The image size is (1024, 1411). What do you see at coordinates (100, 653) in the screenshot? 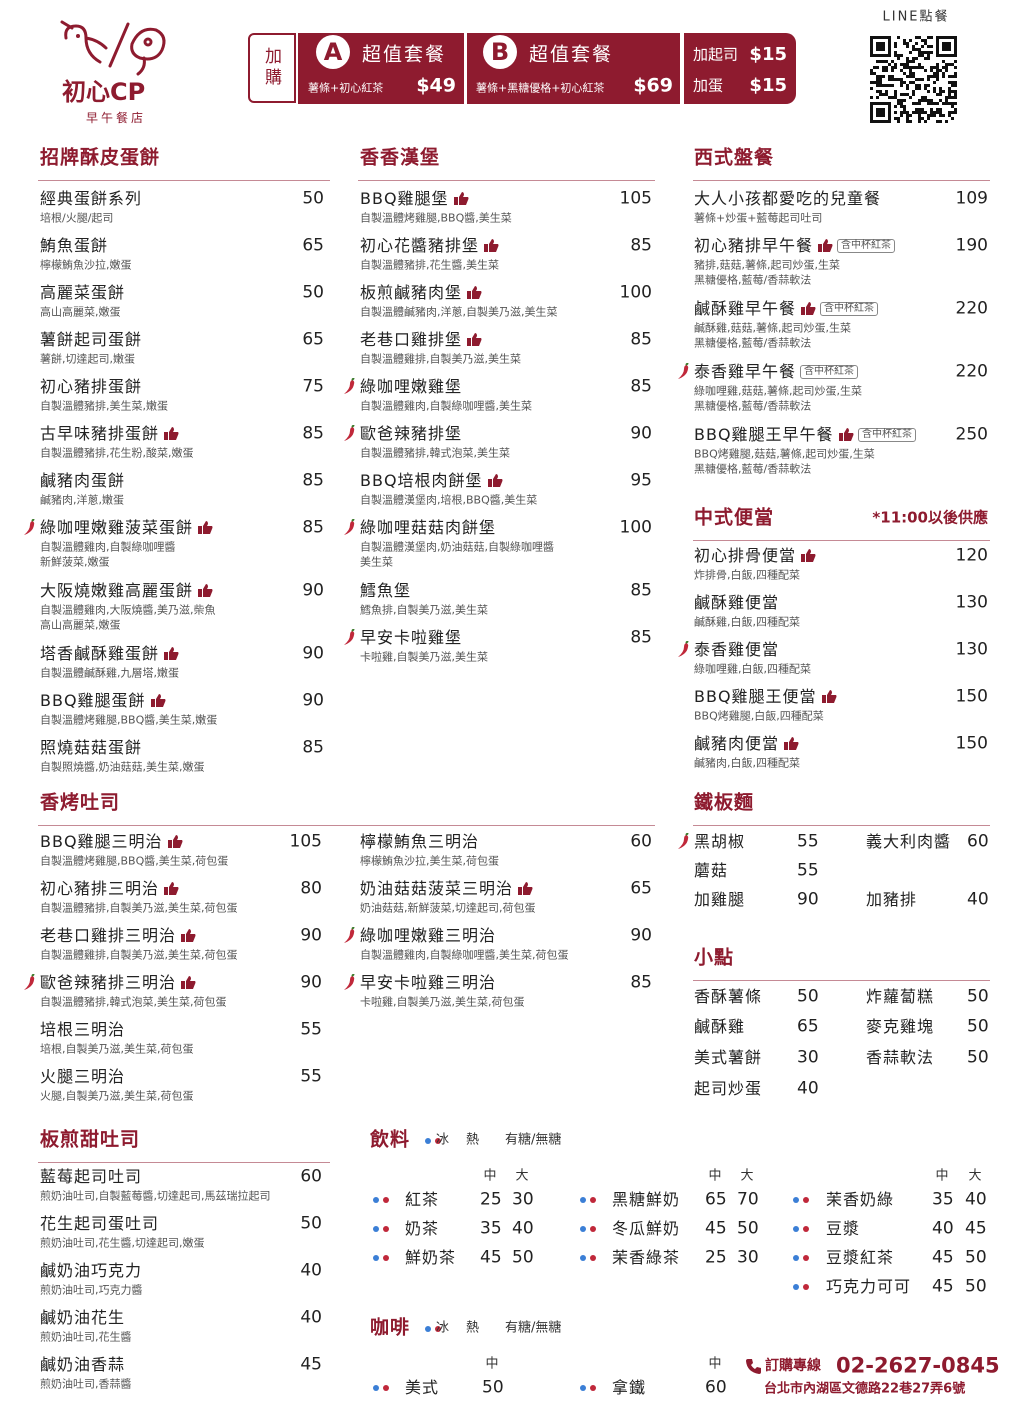
I see `item-name: 塔香鹹酥雞蛋餅` at bounding box center [100, 653].